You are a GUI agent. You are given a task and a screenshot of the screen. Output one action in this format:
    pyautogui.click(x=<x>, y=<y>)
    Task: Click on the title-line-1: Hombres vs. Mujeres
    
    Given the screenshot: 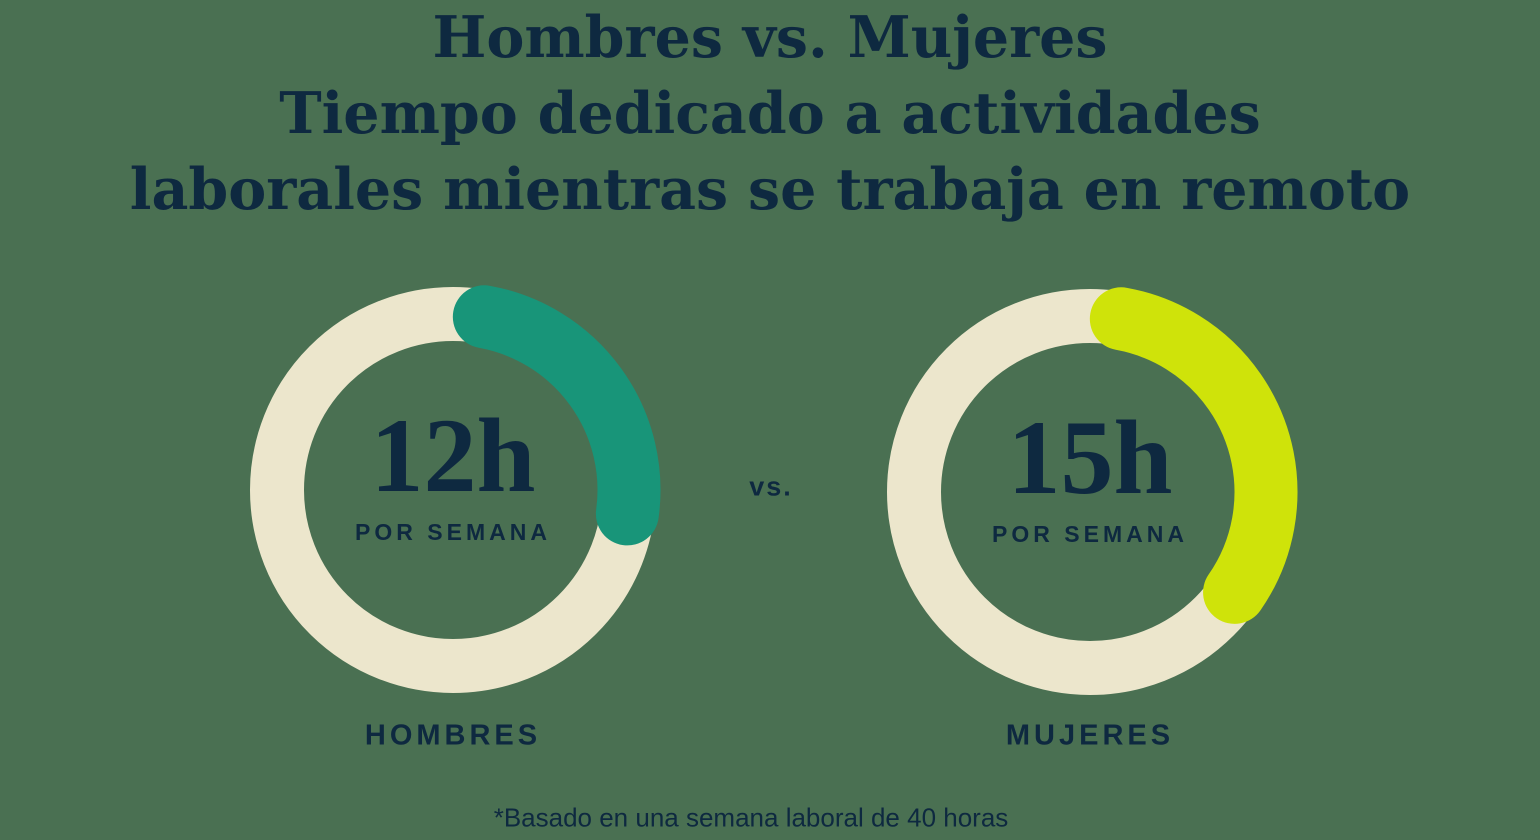 What is the action you would take?
    pyautogui.click(x=770, y=37)
    